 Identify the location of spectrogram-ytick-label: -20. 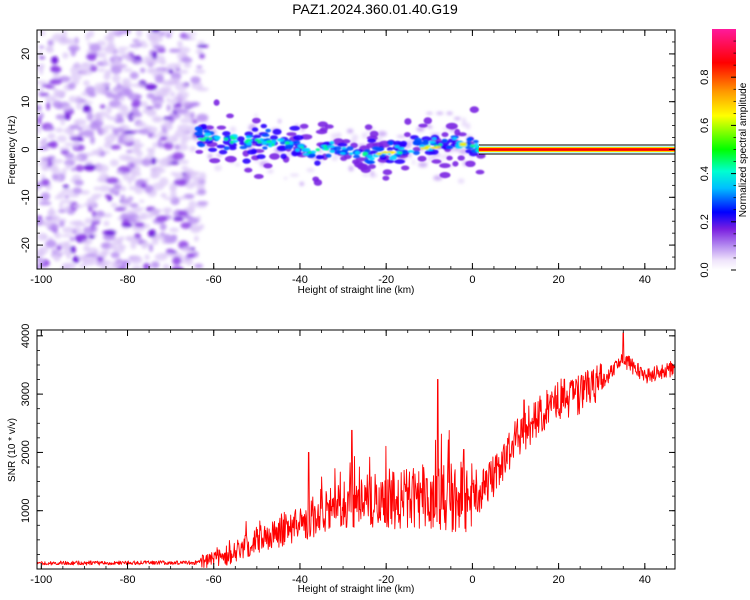
(26, 245).